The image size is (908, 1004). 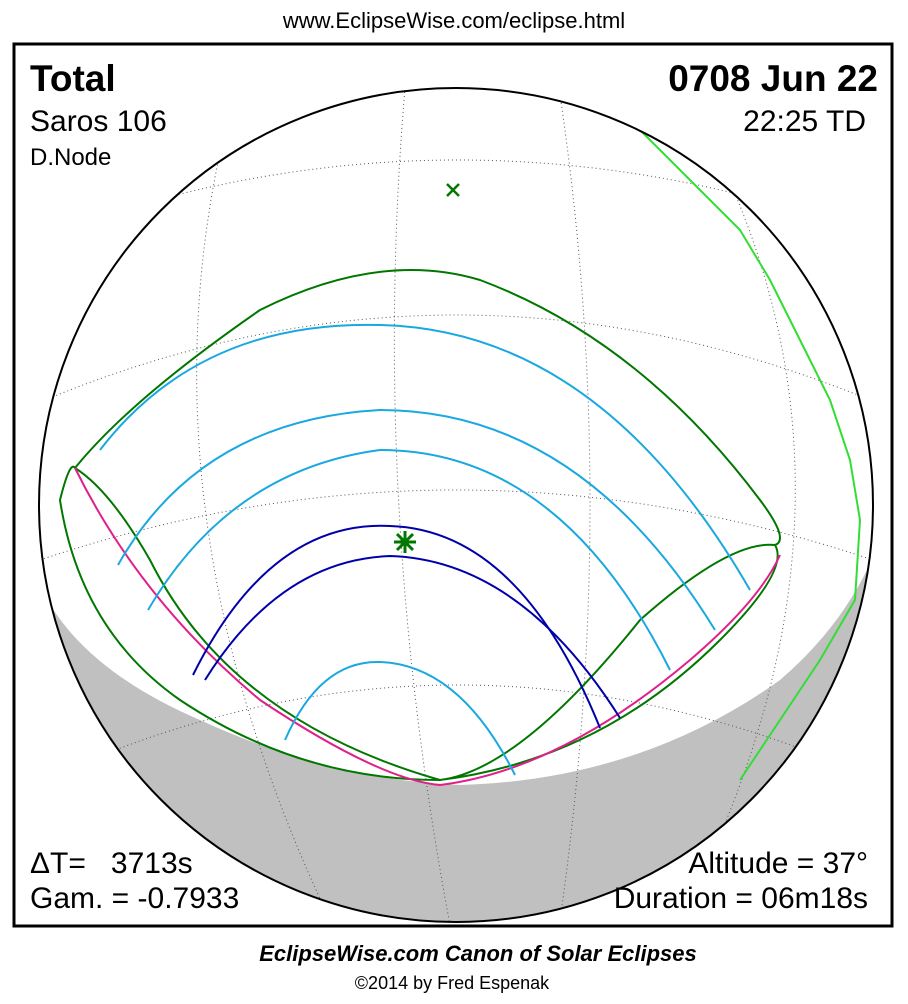 I want to click on eclipse-type: Total, so click(x=73, y=78).